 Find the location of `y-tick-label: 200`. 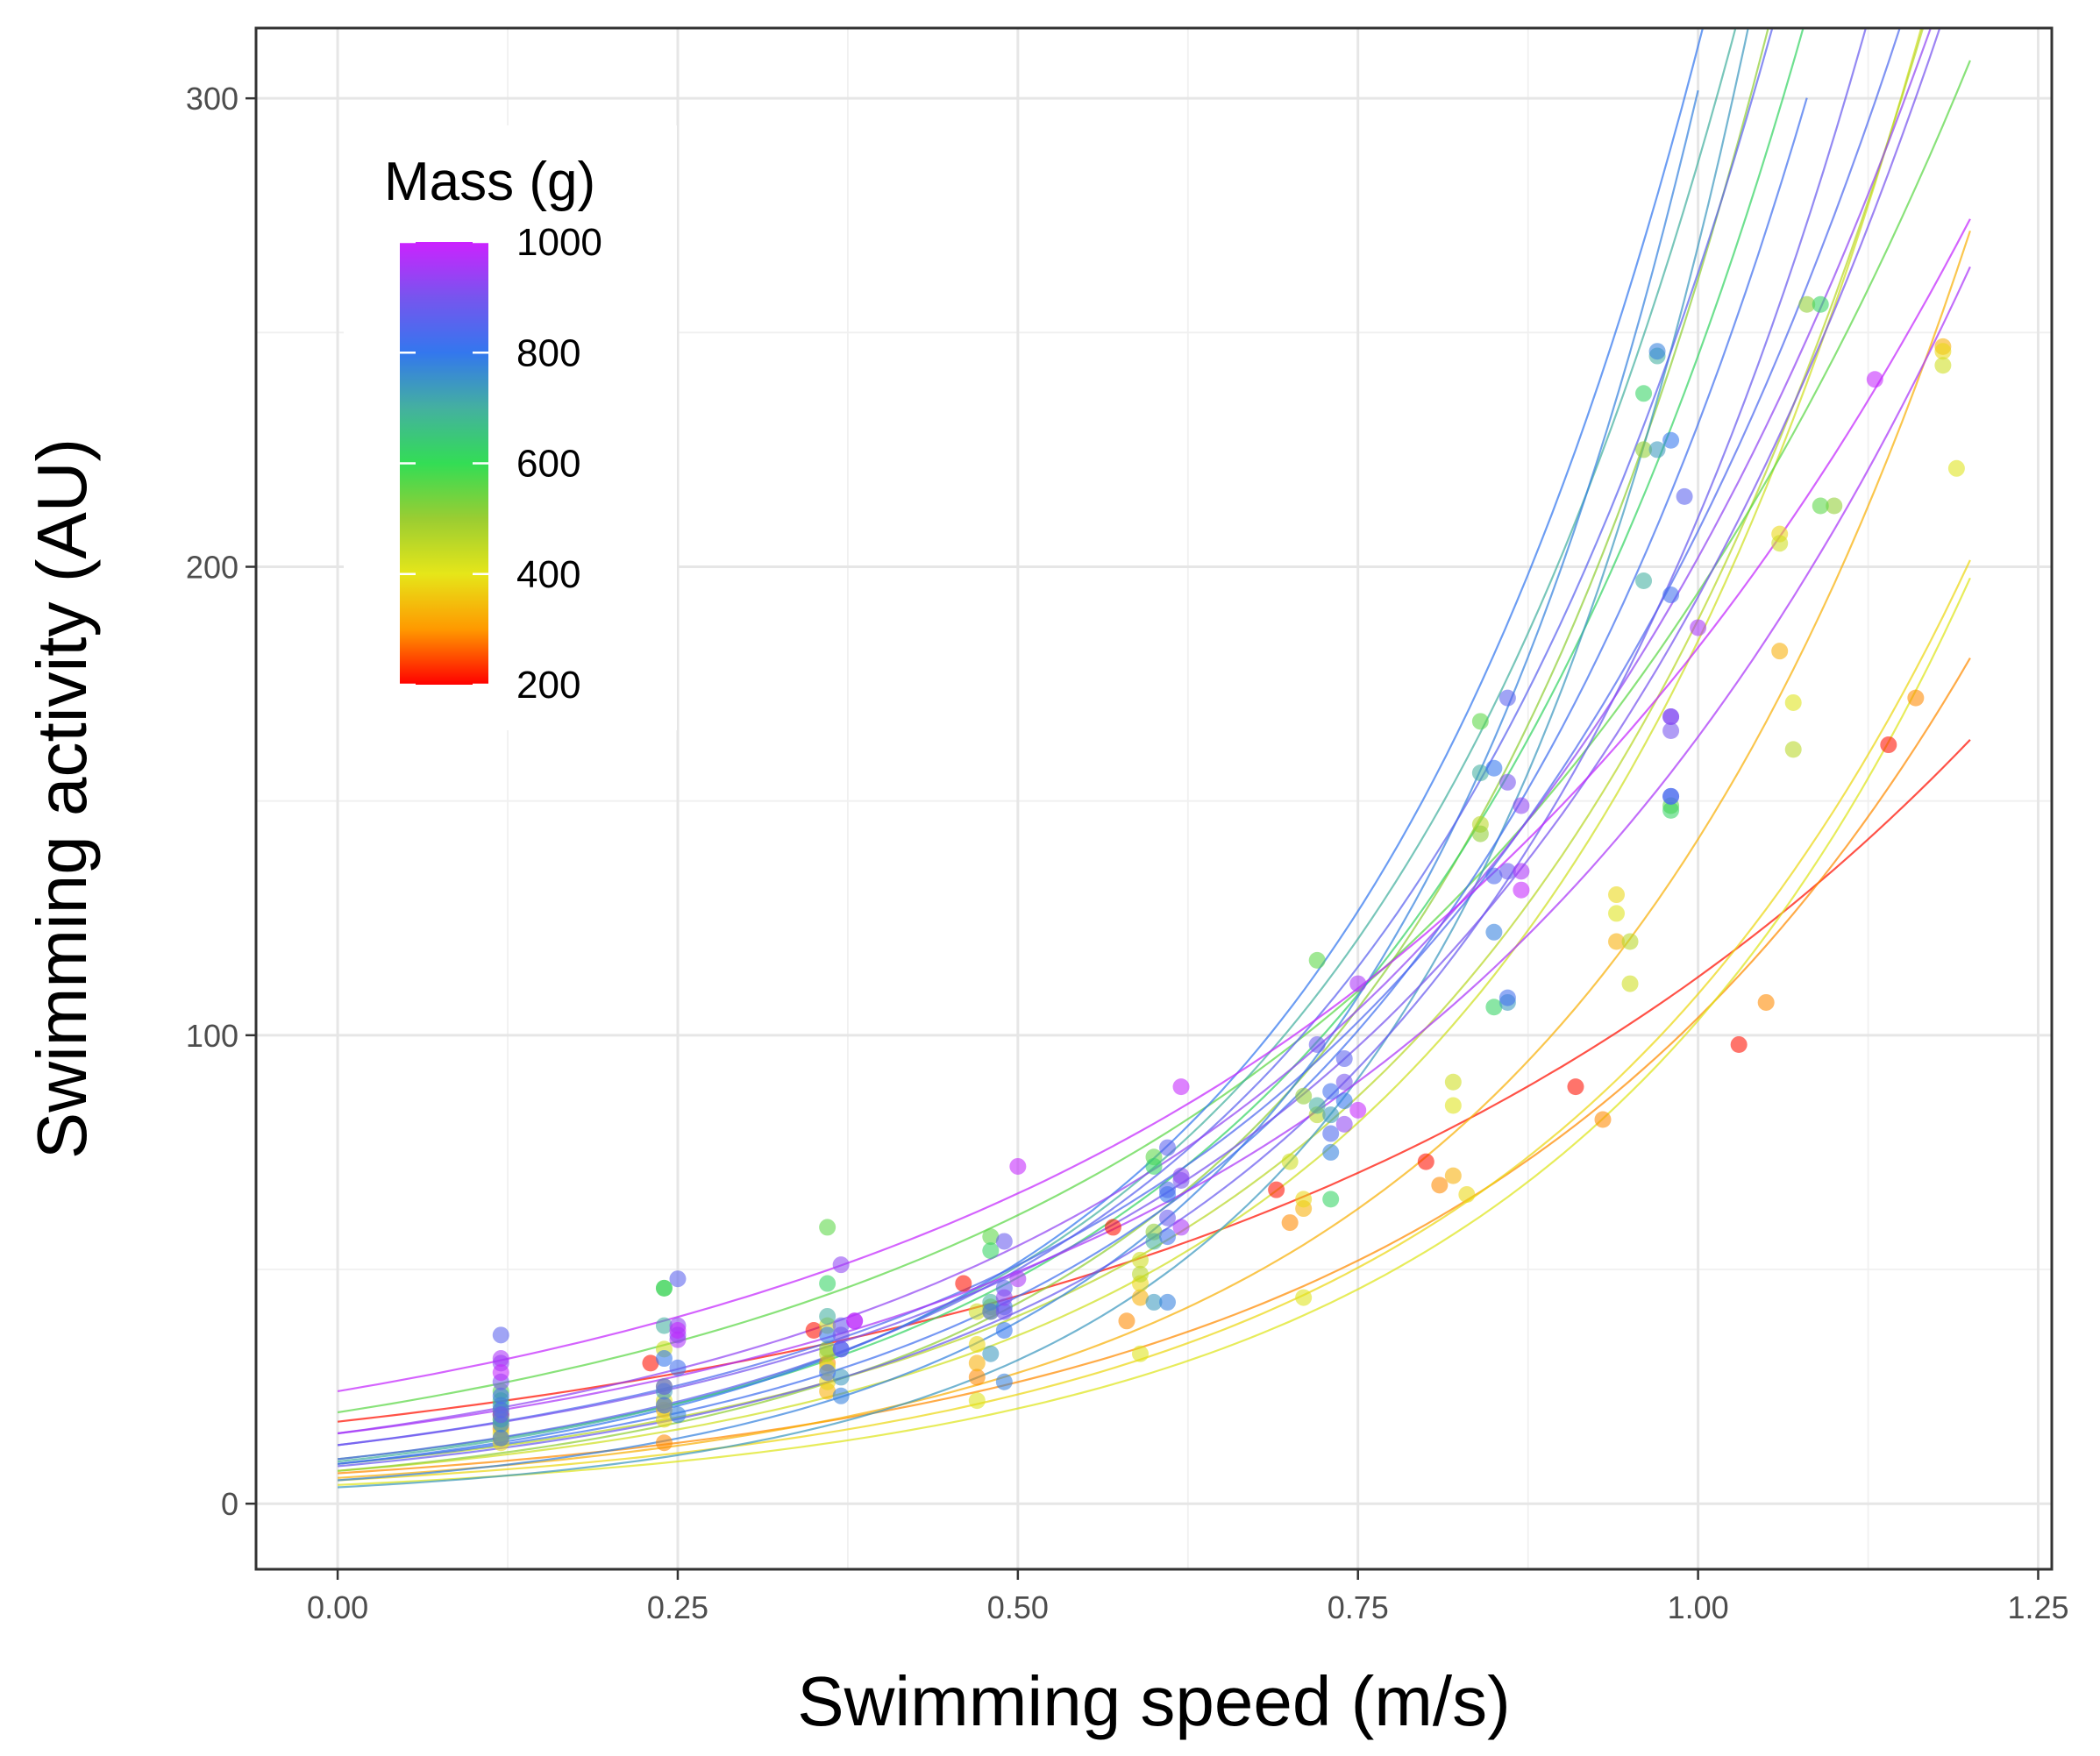

y-tick-label: 200 is located at coordinates (212, 567).